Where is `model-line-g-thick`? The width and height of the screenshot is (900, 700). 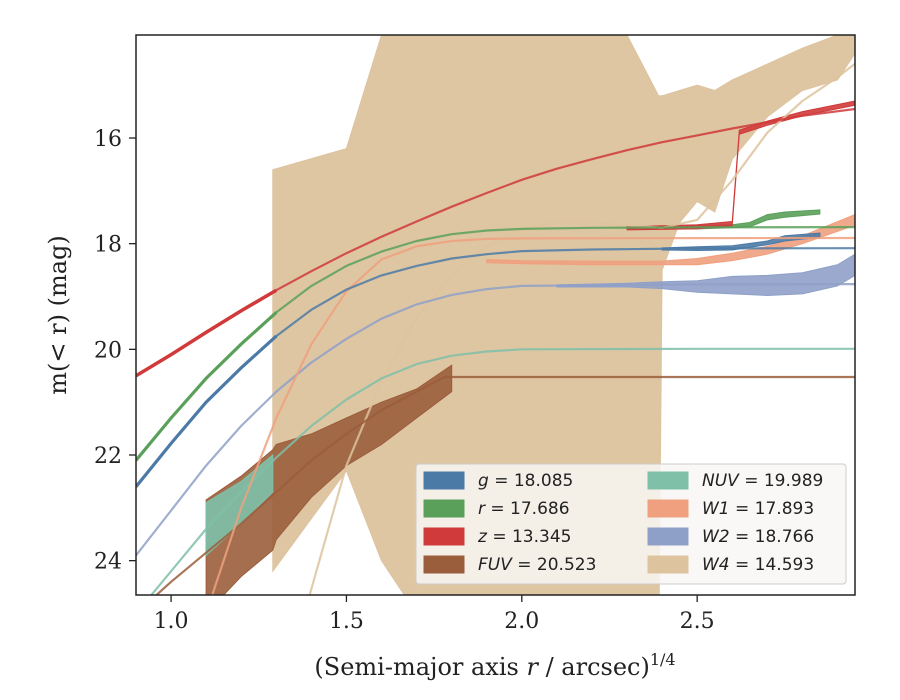 model-line-g-thick is located at coordinates (207, 411).